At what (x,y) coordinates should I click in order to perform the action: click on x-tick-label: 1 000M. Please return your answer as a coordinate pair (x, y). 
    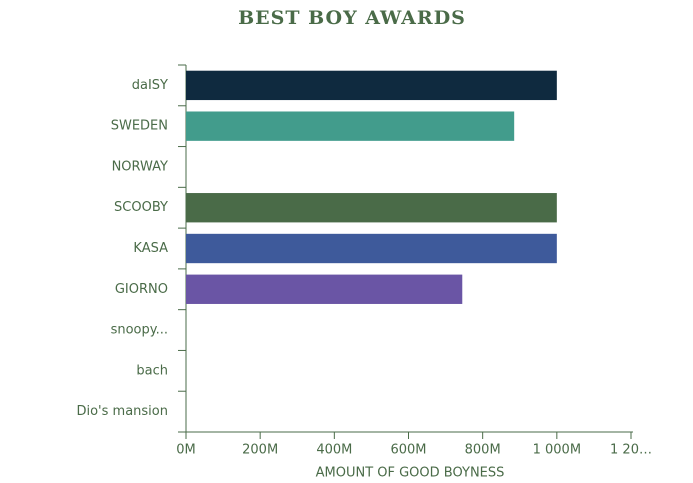
    Looking at the image, I should click on (557, 450).